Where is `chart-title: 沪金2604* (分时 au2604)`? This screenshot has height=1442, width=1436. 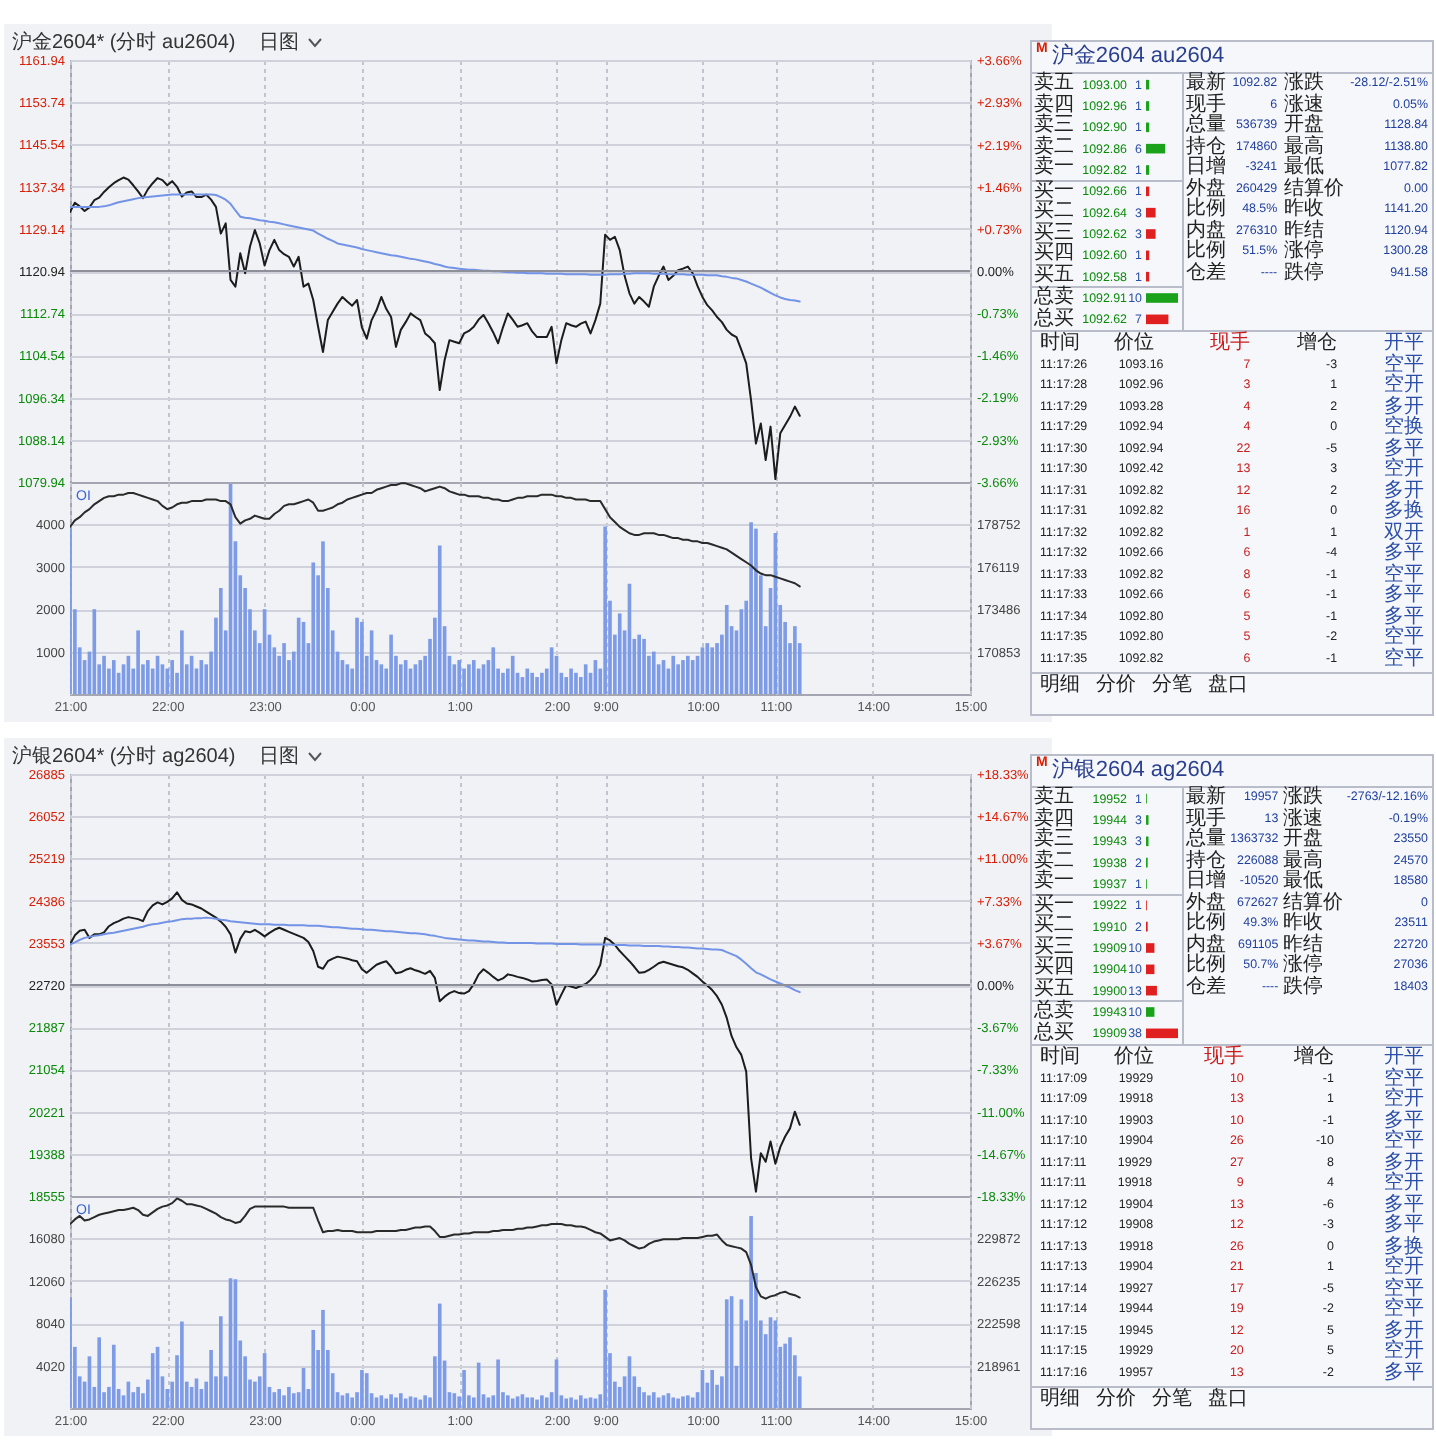 chart-title: 沪金2604* (分时 au2604) is located at coordinates (124, 43).